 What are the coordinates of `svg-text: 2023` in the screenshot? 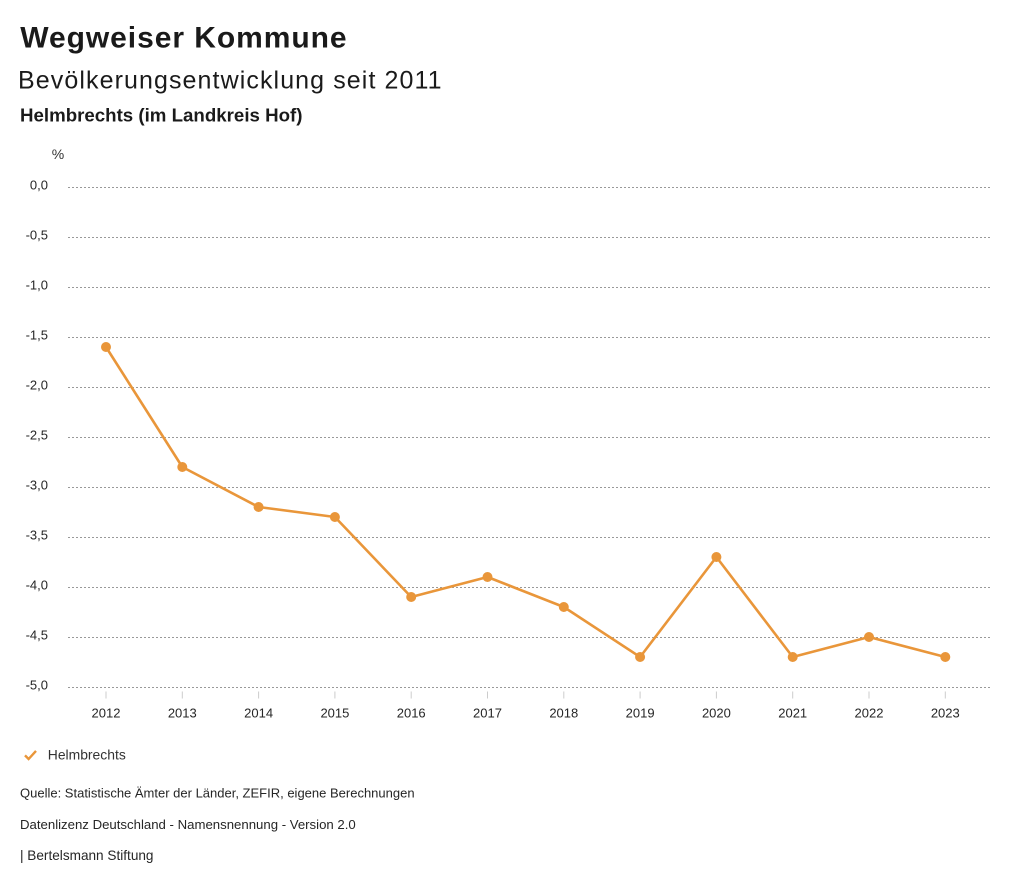 It's located at (945, 713).